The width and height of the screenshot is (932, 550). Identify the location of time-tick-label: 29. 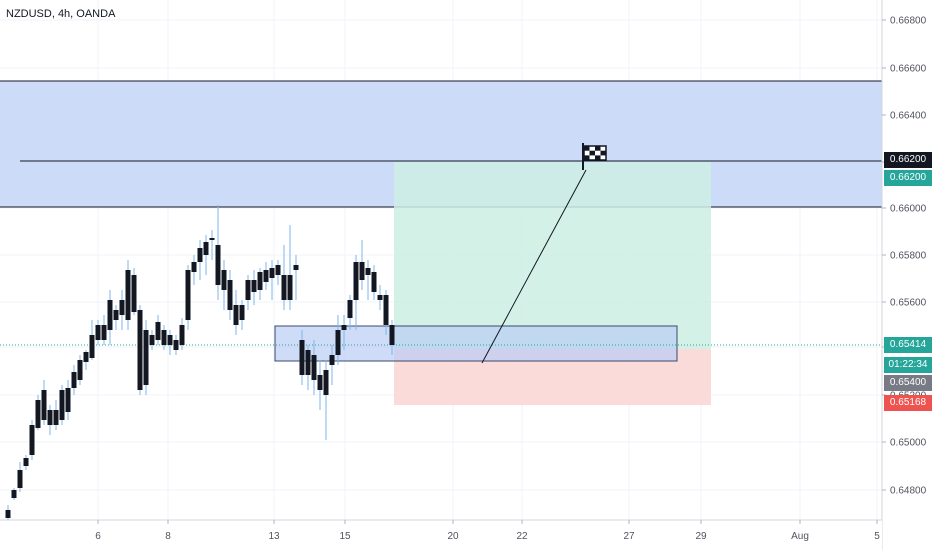
(701, 536).